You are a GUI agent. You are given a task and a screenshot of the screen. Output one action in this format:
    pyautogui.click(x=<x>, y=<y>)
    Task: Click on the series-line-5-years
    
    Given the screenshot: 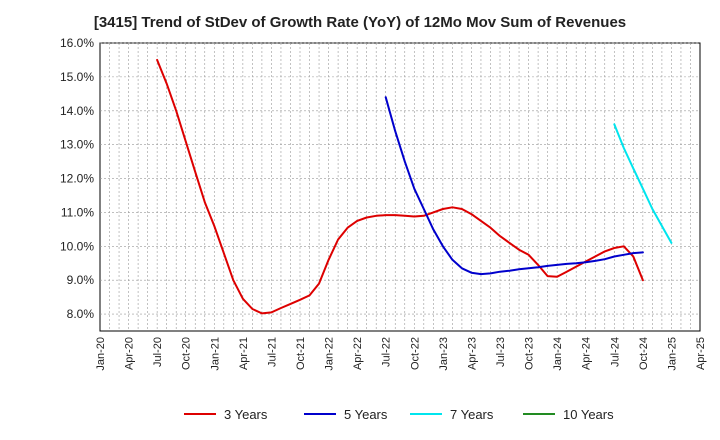 What is the action you would take?
    pyautogui.click(x=514, y=186)
    